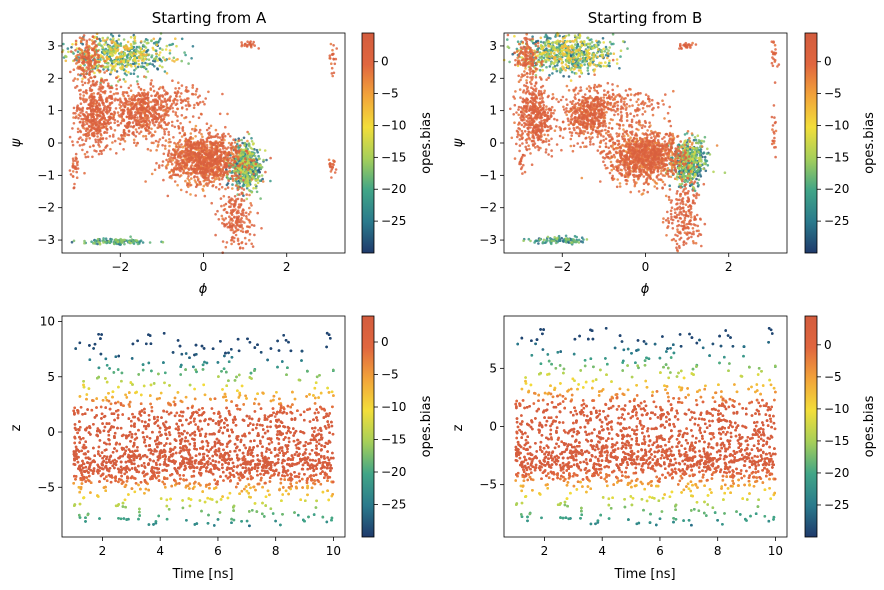 Image resolution: width=884 pixels, height=590 pixels. What do you see at coordinates (51, 78) in the screenshot?
I see `y-tick-label: 2` at bounding box center [51, 78].